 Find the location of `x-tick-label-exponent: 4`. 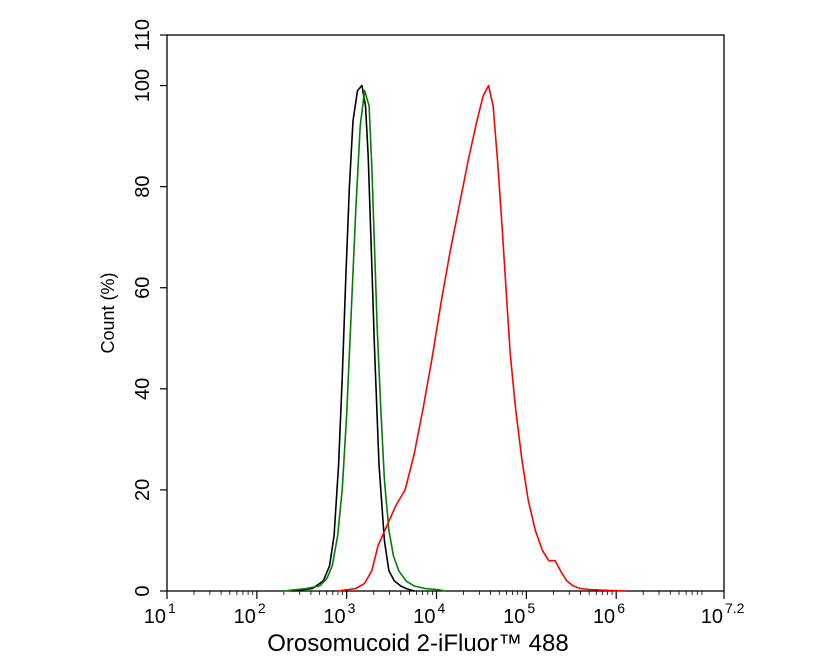

x-tick-label-exponent: 4 is located at coordinates (442, 608).